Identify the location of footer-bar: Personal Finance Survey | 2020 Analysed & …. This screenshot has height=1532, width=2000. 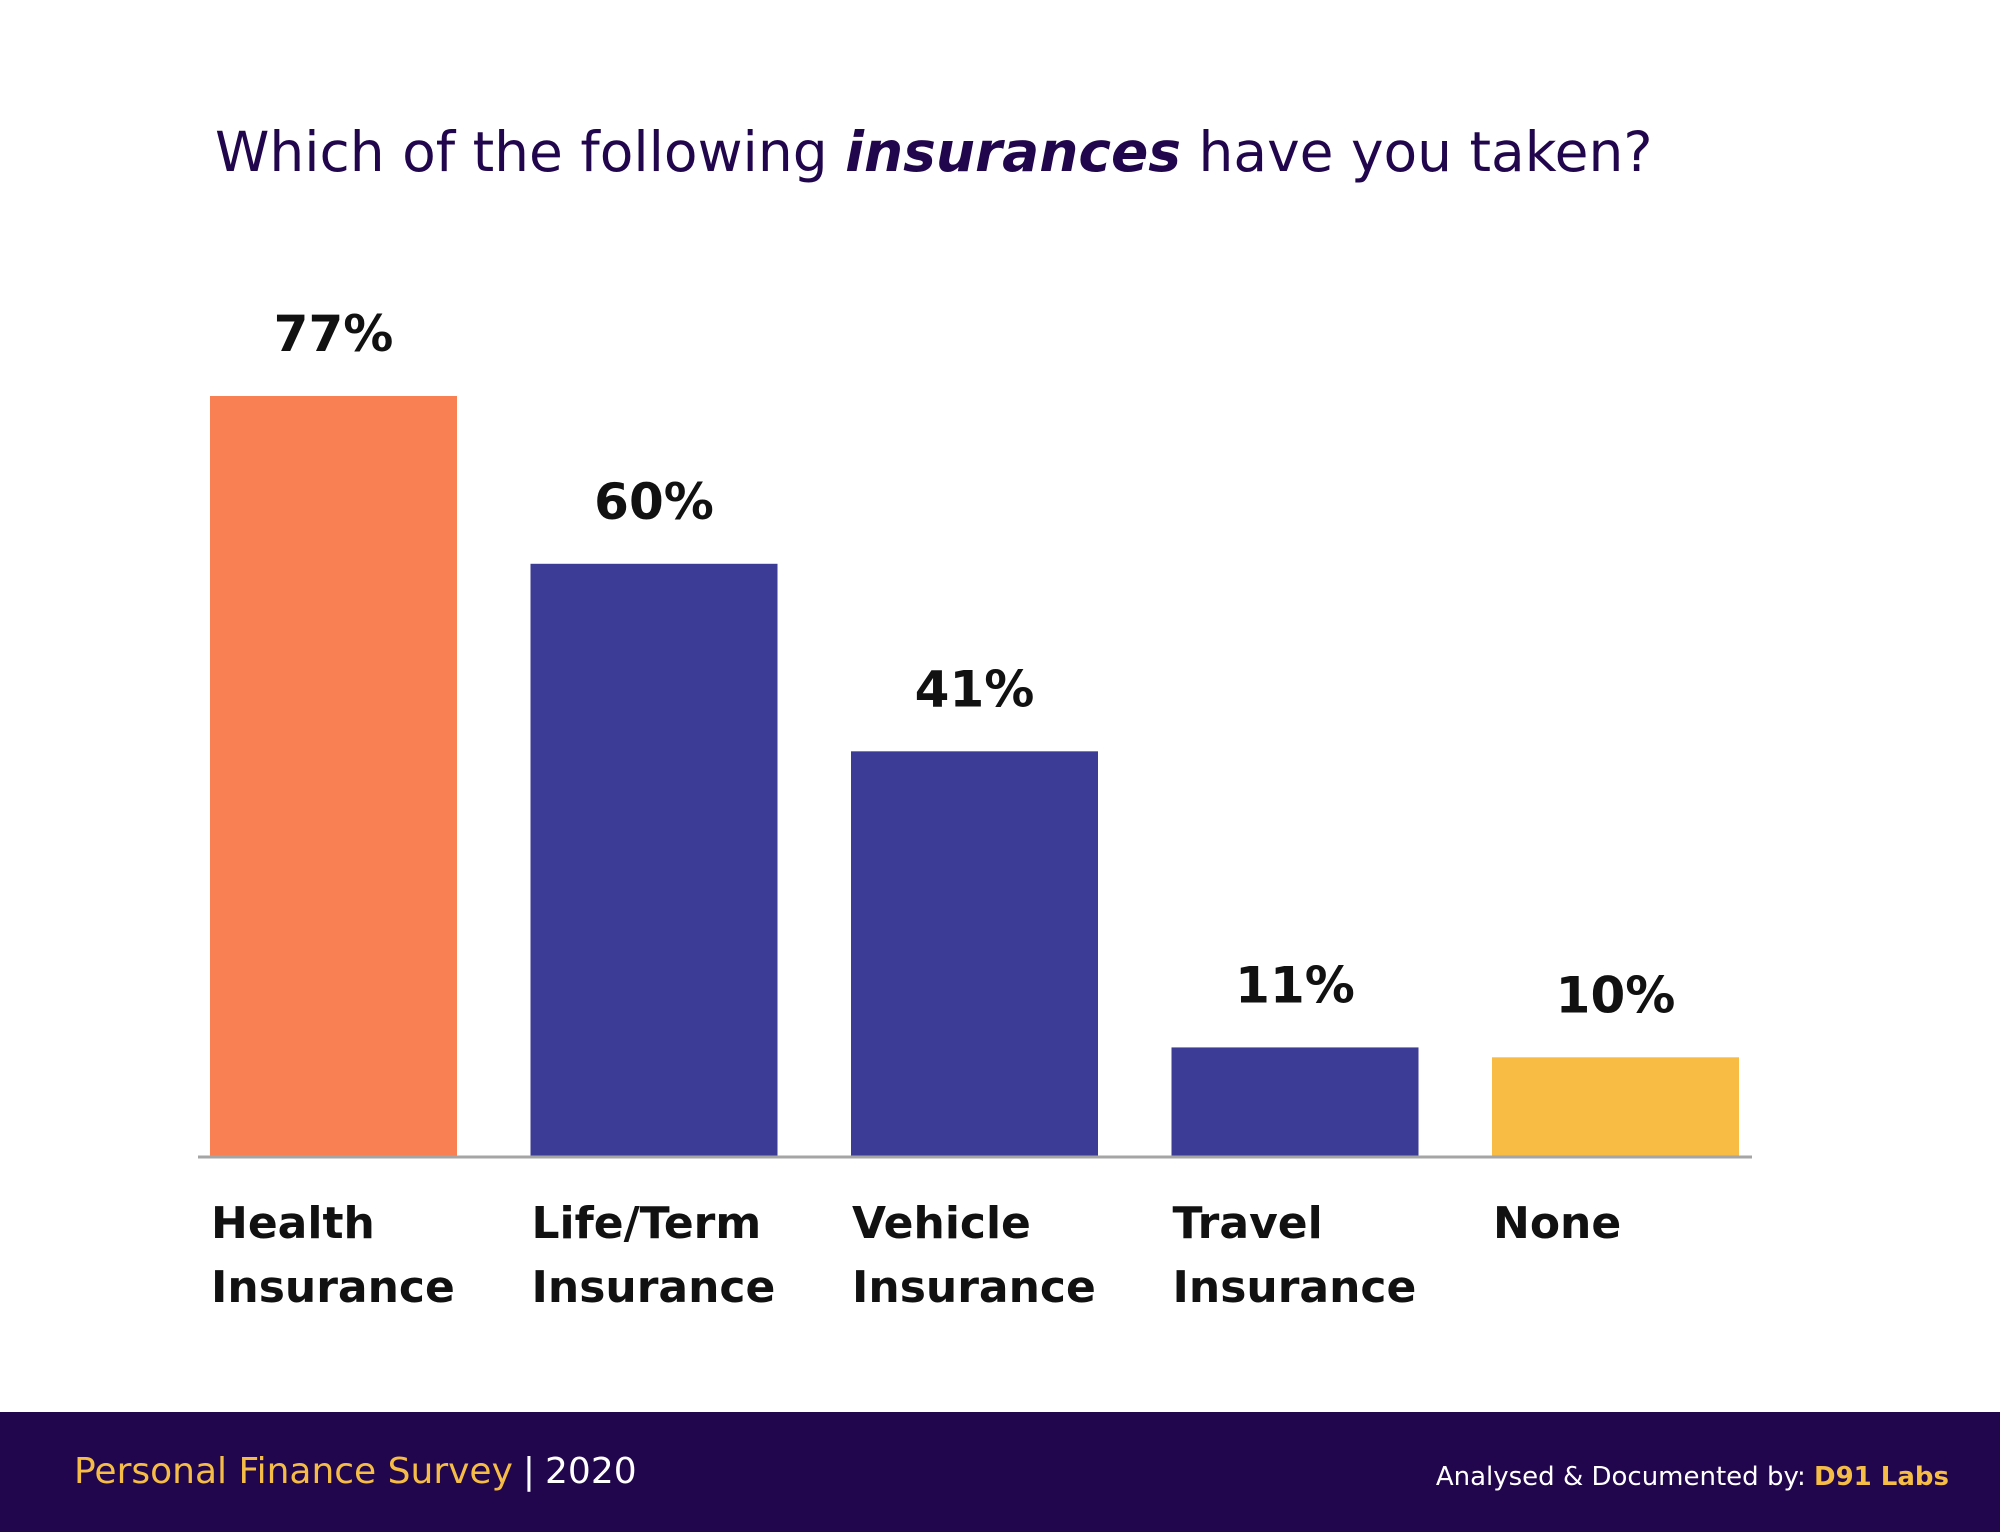
(1000, 1472).